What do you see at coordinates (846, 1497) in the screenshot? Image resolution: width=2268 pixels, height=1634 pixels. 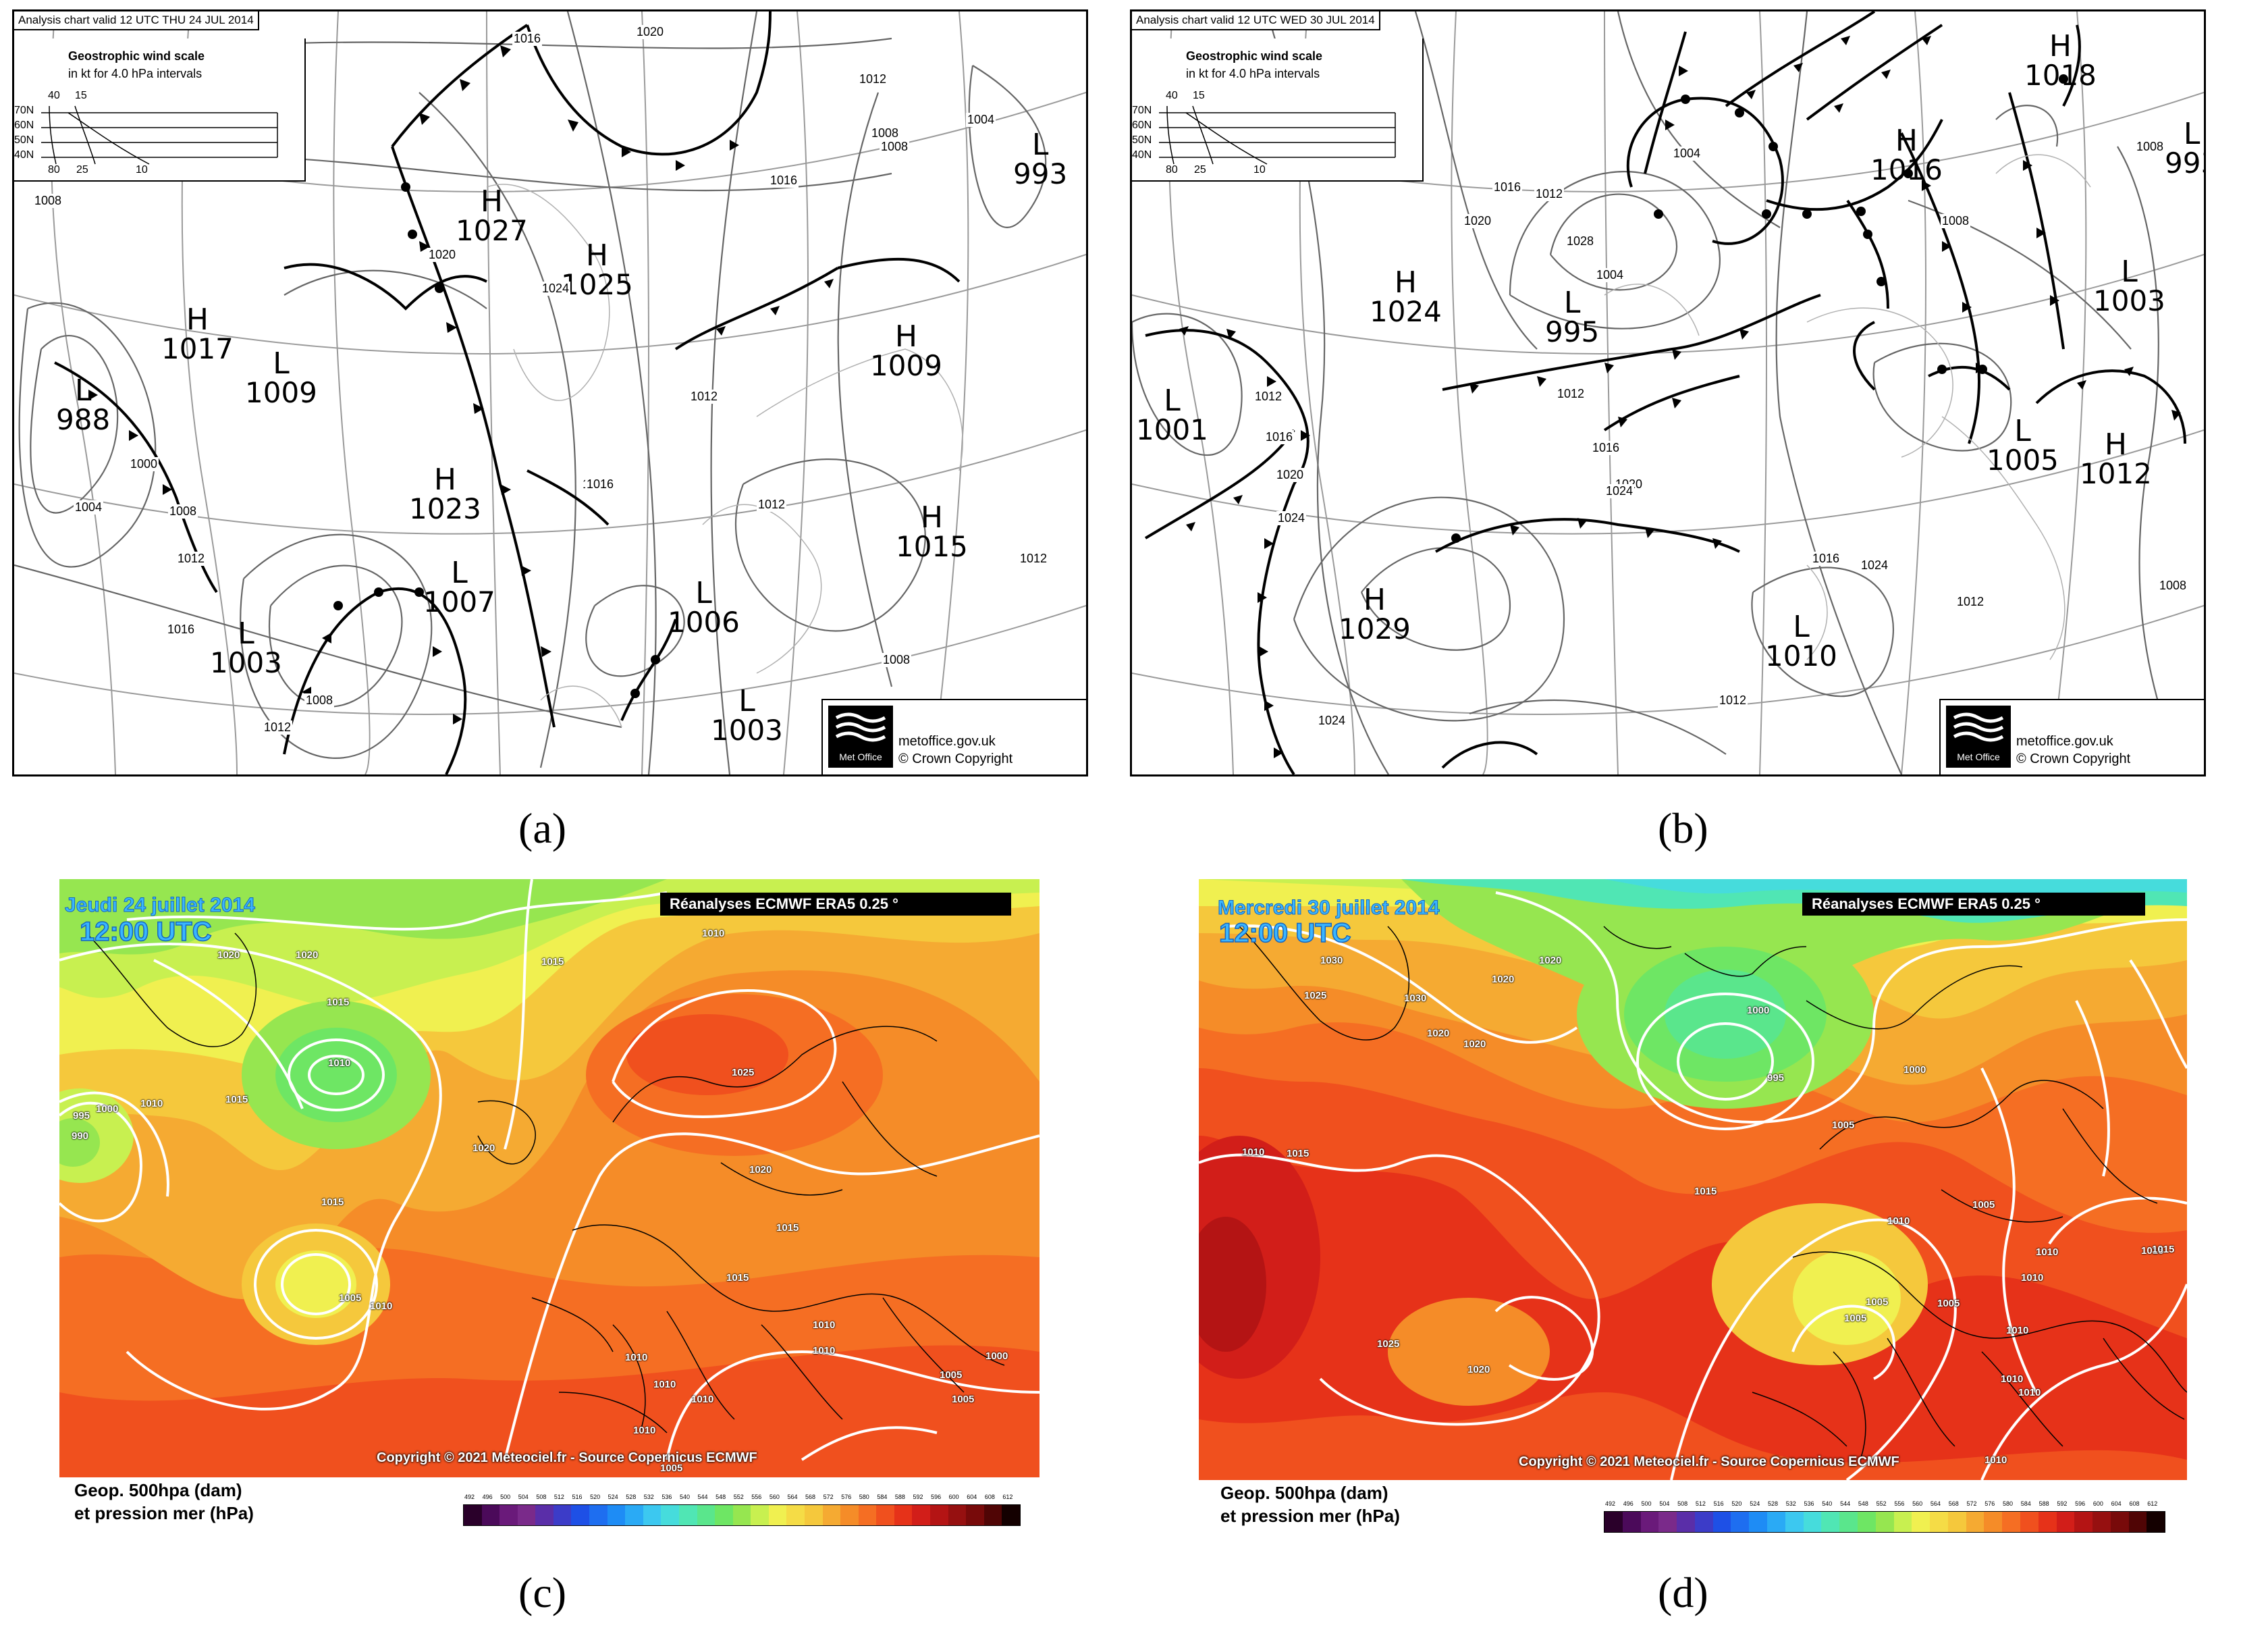 I see `colorbar-tick: 576` at bounding box center [846, 1497].